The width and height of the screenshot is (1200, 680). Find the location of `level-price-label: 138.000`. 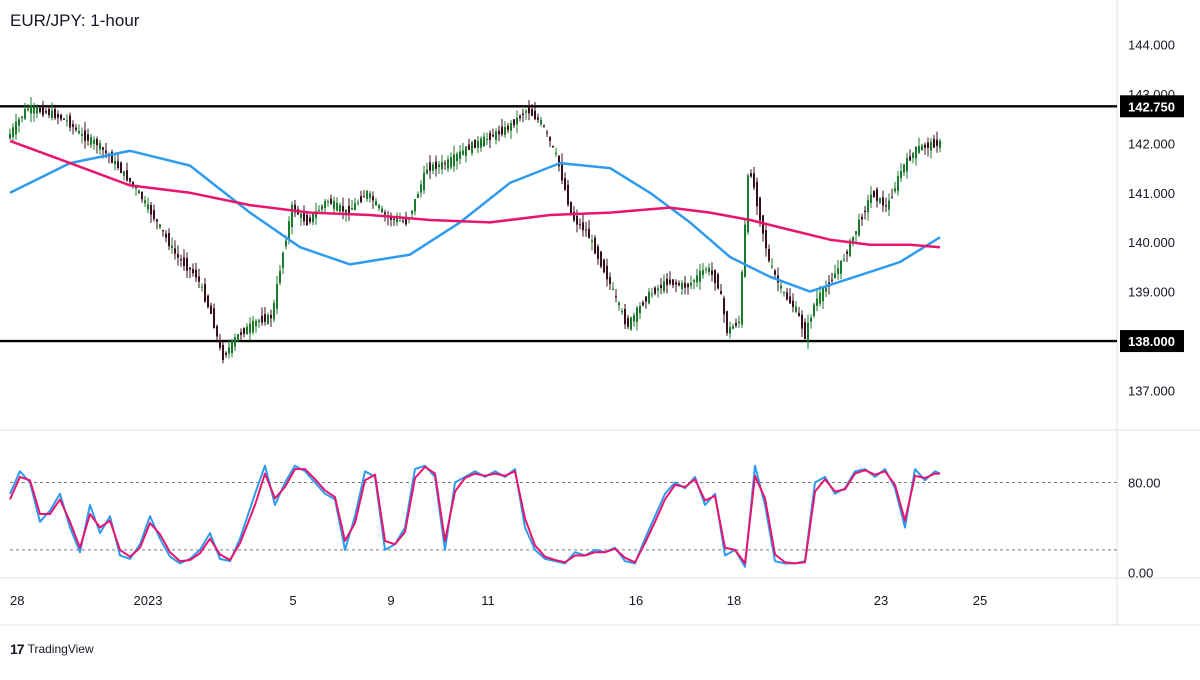

level-price-label: 138.000 is located at coordinates (1151, 341).